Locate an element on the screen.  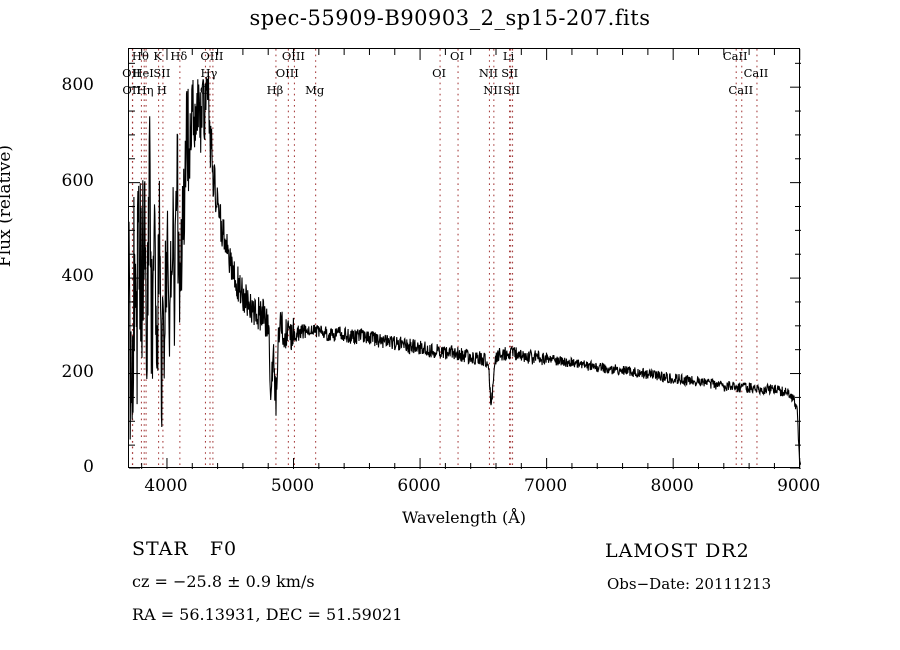
y-tick-label: 200 is located at coordinates (77, 371).